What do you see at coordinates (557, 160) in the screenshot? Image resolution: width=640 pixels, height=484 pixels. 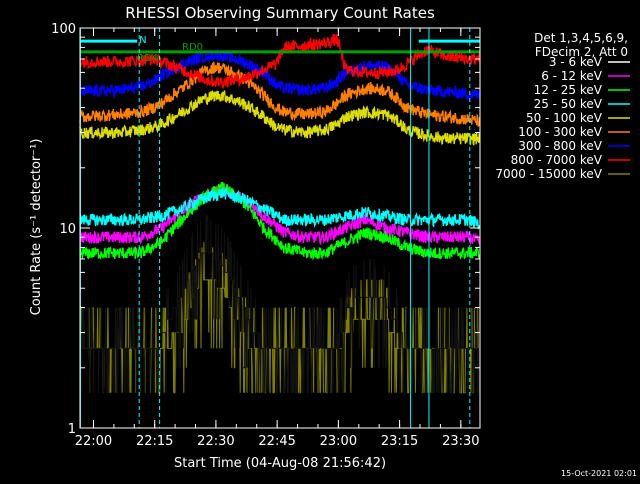 I see `legend-label-7: 800 - 7000 keV` at bounding box center [557, 160].